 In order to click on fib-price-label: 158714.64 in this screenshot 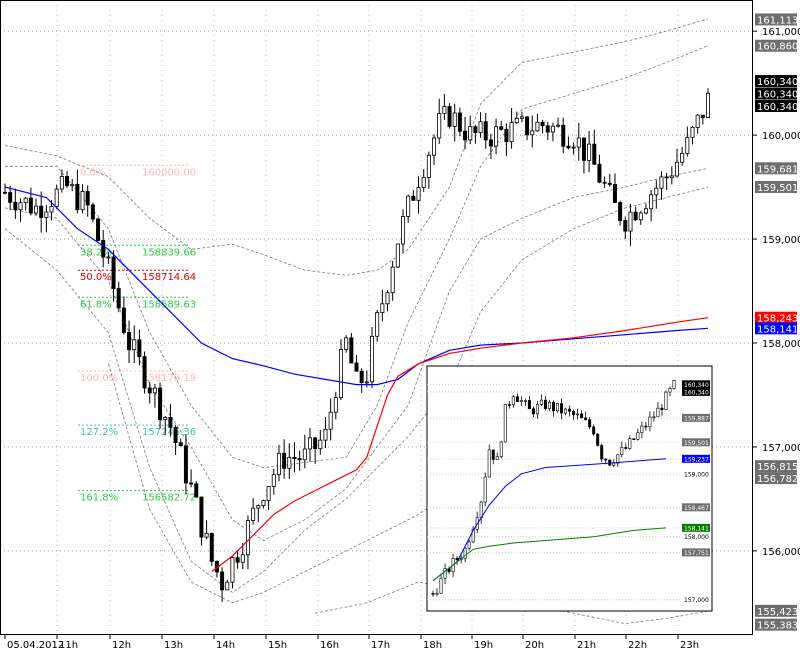, I will do `click(169, 277)`.